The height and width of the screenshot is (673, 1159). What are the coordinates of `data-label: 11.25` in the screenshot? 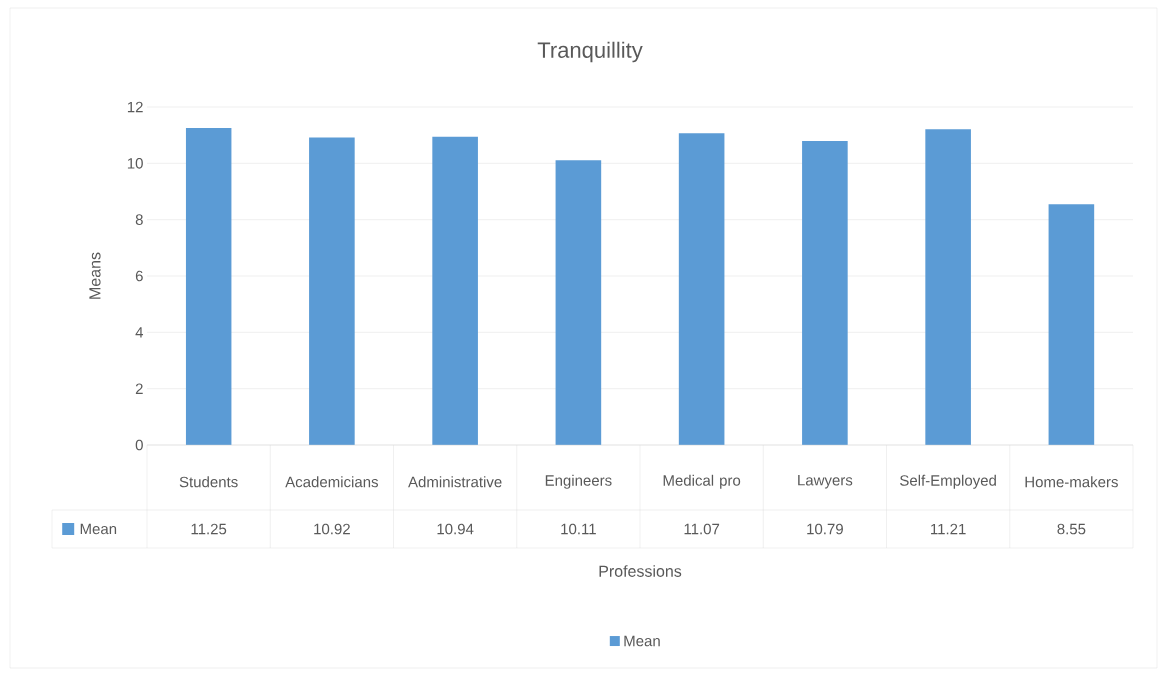 It's located at (209, 529).